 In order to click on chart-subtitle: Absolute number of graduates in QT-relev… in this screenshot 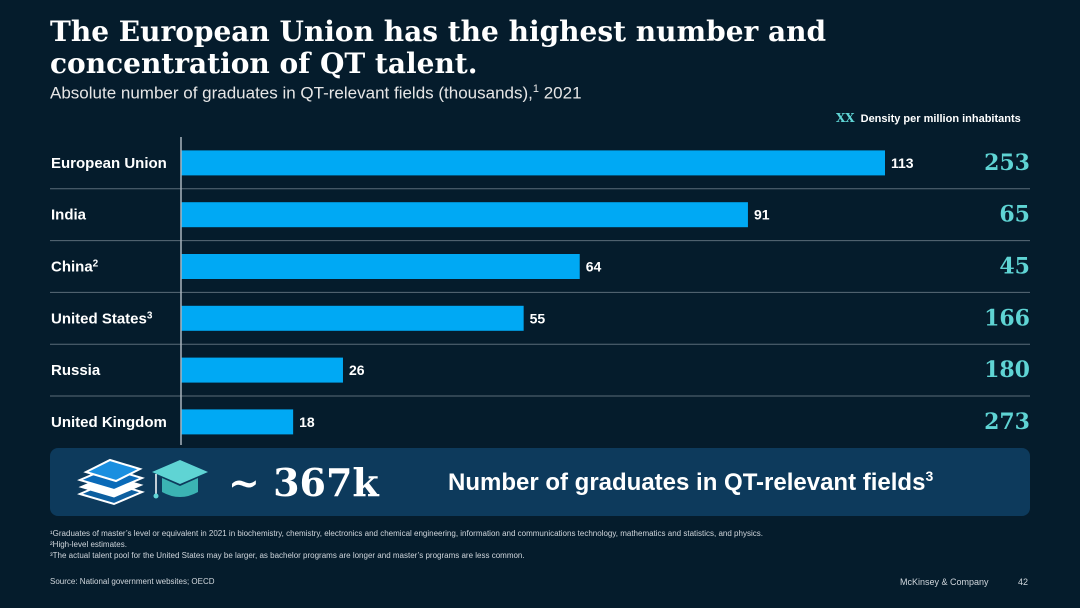, I will do `click(316, 93)`.